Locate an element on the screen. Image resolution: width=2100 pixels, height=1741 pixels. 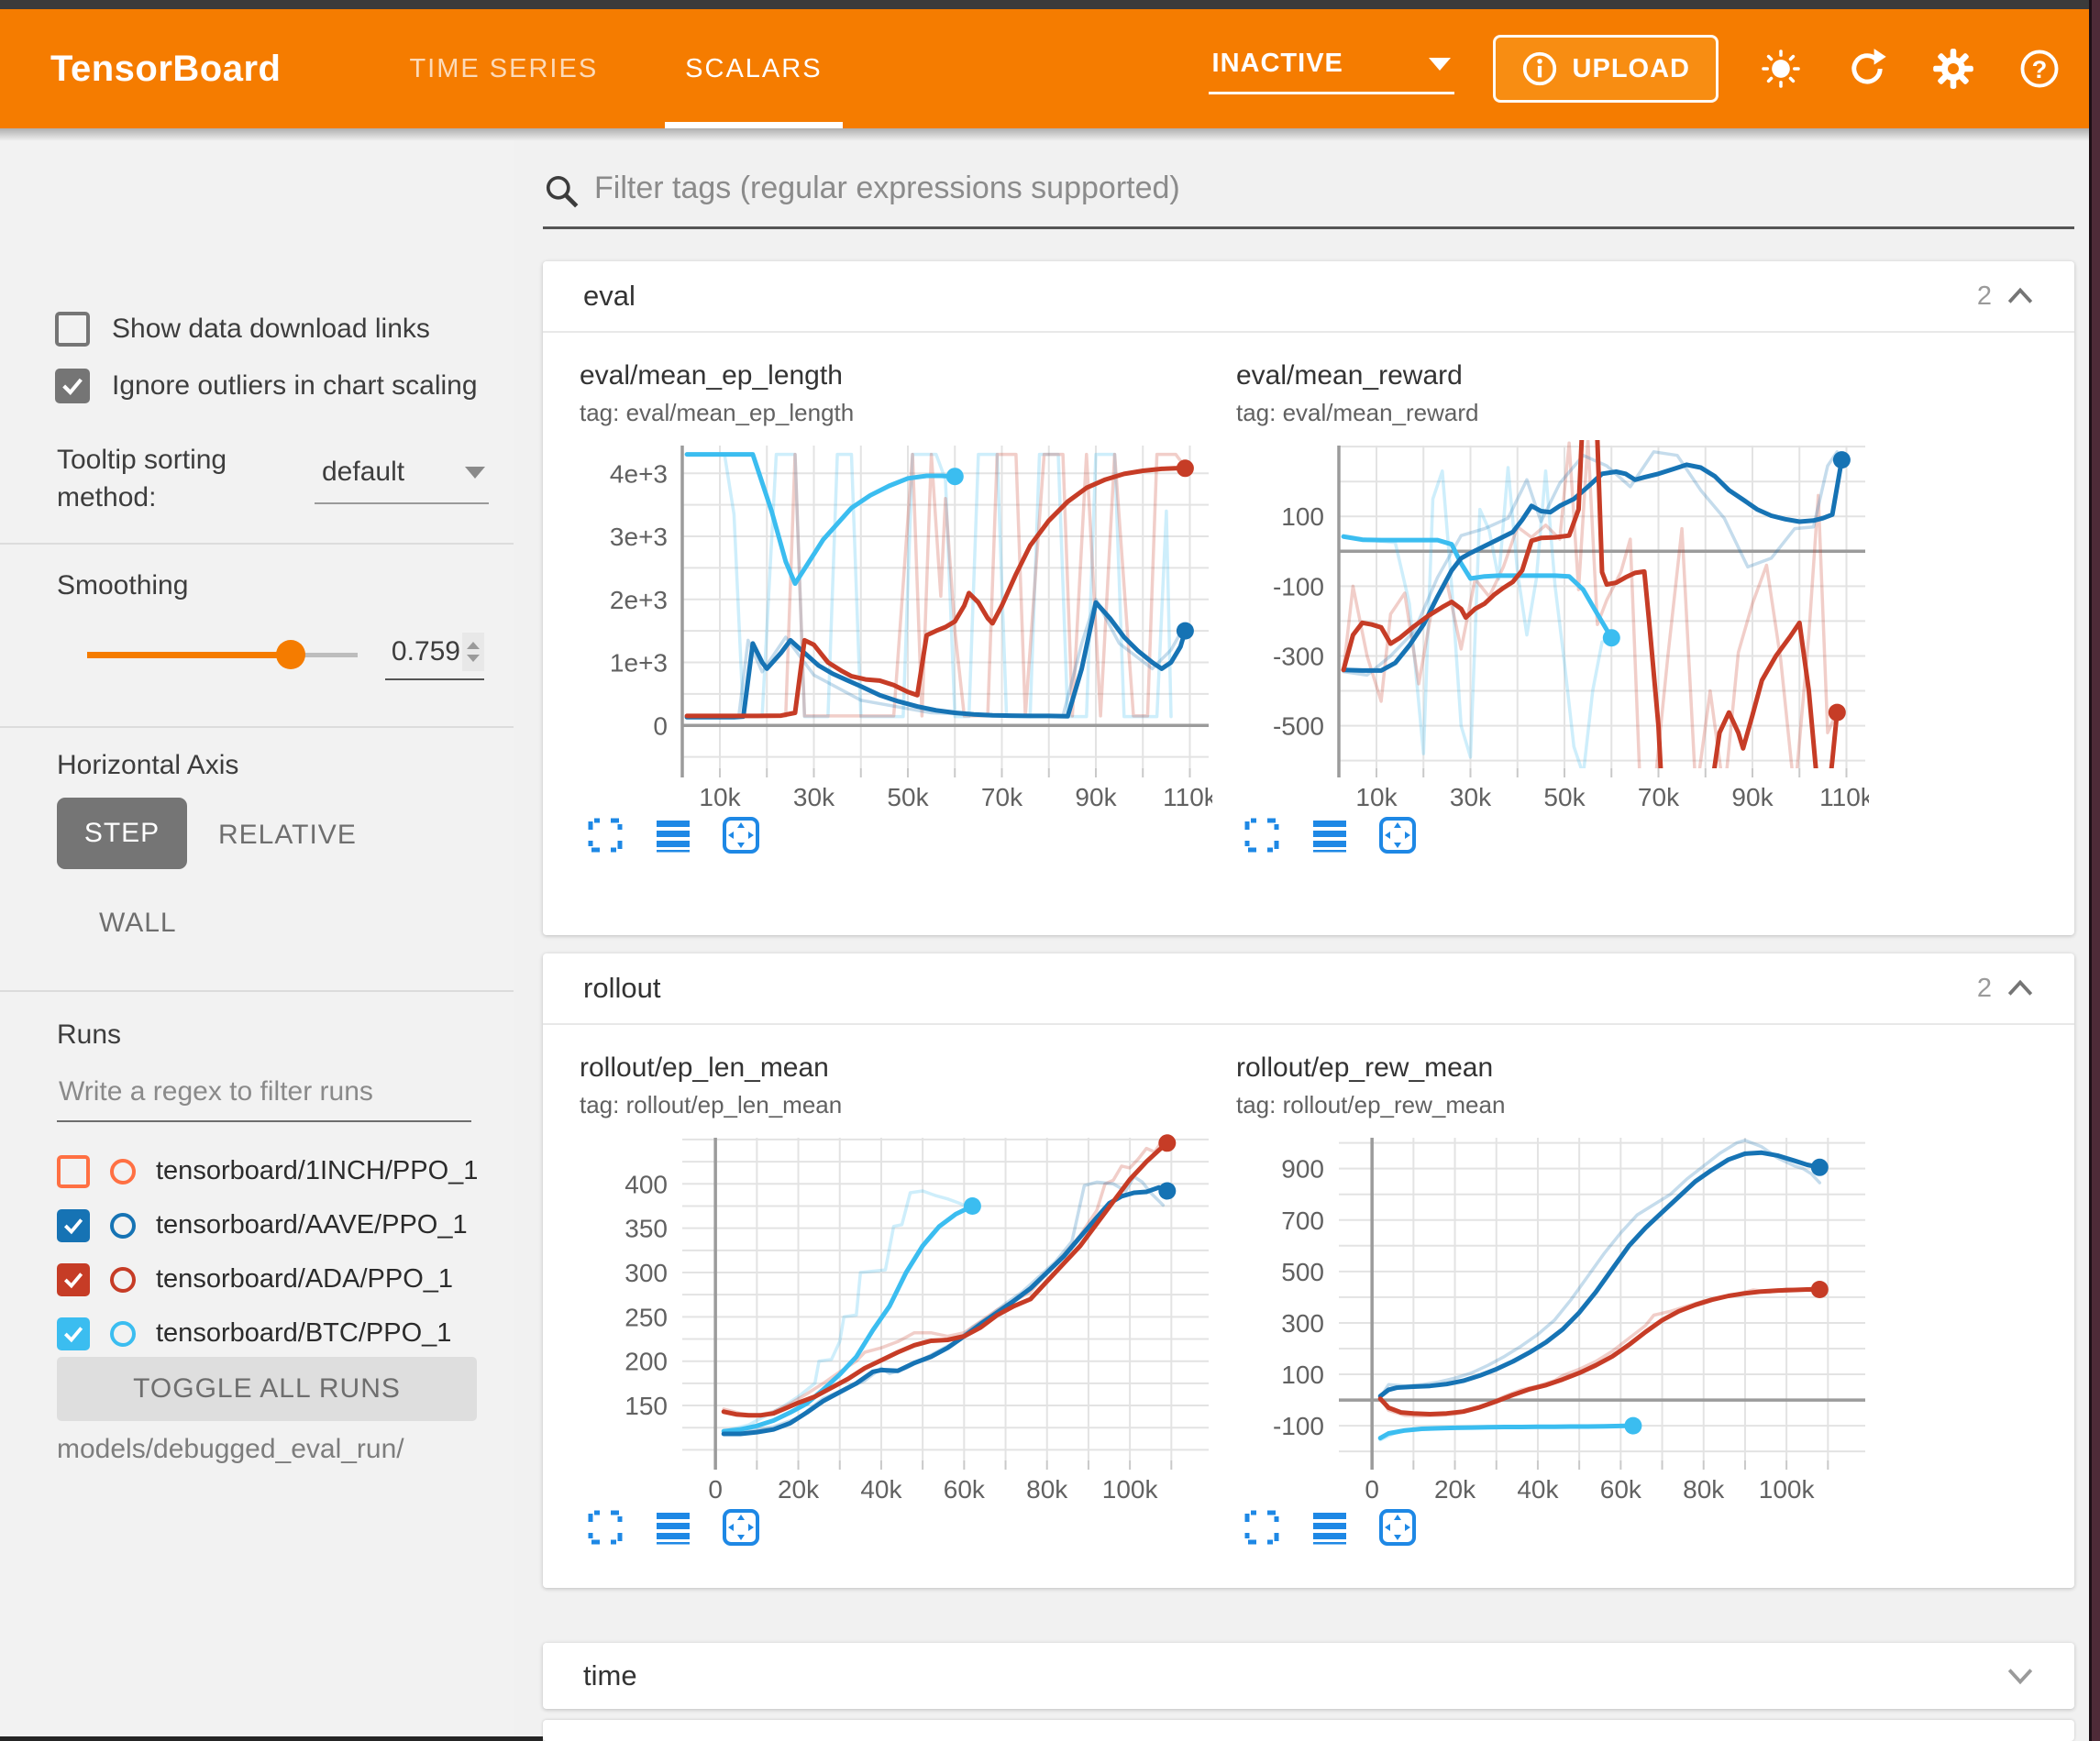
svg-text: 80k is located at coordinates (1704, 1490).